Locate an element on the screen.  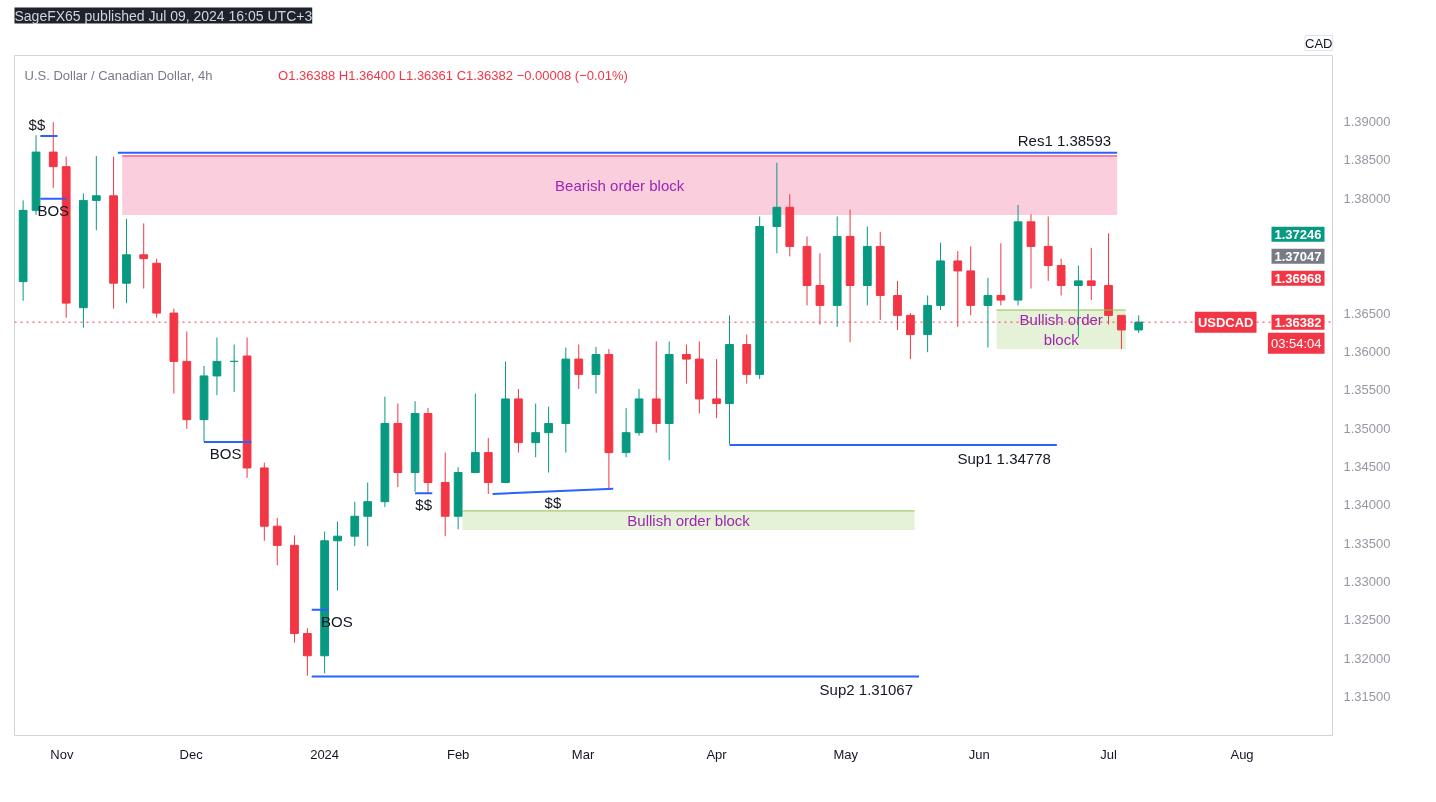
text: U.S. Dollar / Canadian Dollar, 4h is located at coordinates (118, 75).